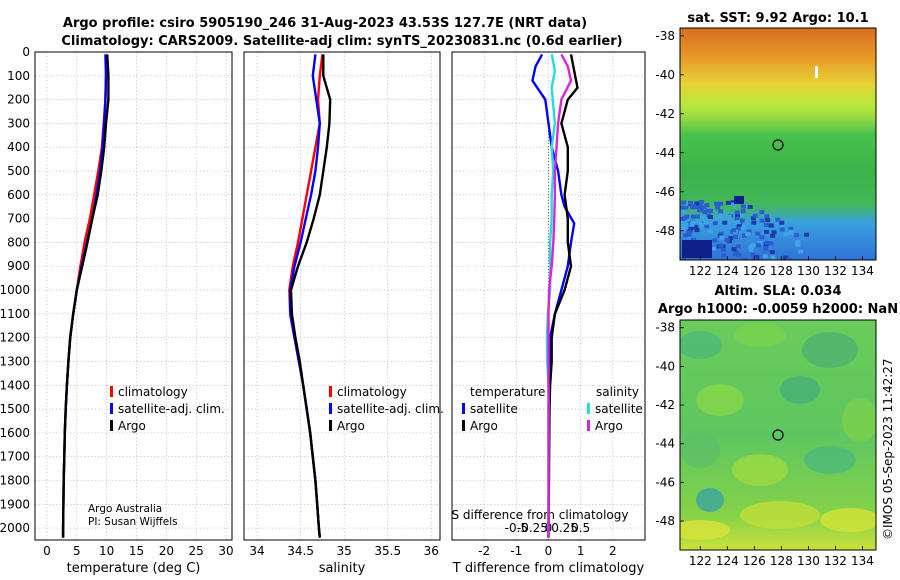 Image resolution: width=900 pixels, height=580 pixels. Describe the element at coordinates (18, 266) in the screenshot. I see `y-tick-label: 900` at that location.